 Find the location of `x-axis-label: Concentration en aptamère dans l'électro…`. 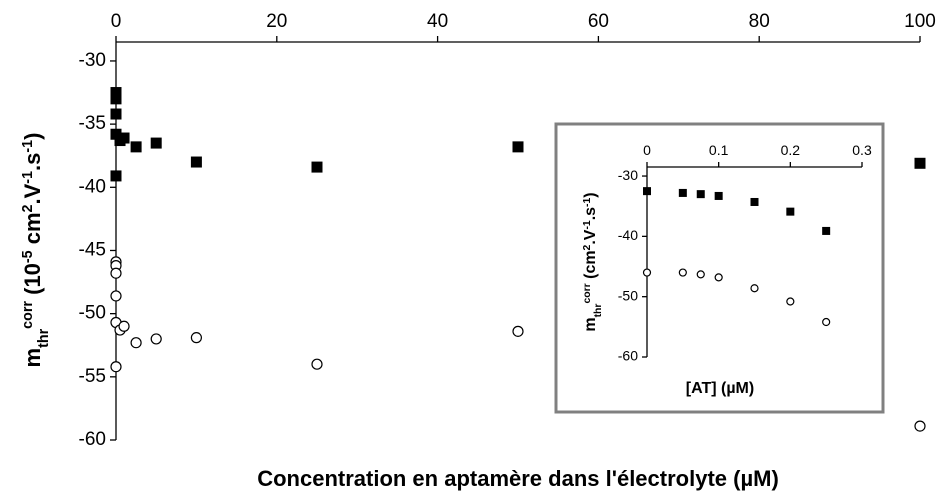

x-axis-label: Concentration en aptamère dans l'électro… is located at coordinates (518, 478).